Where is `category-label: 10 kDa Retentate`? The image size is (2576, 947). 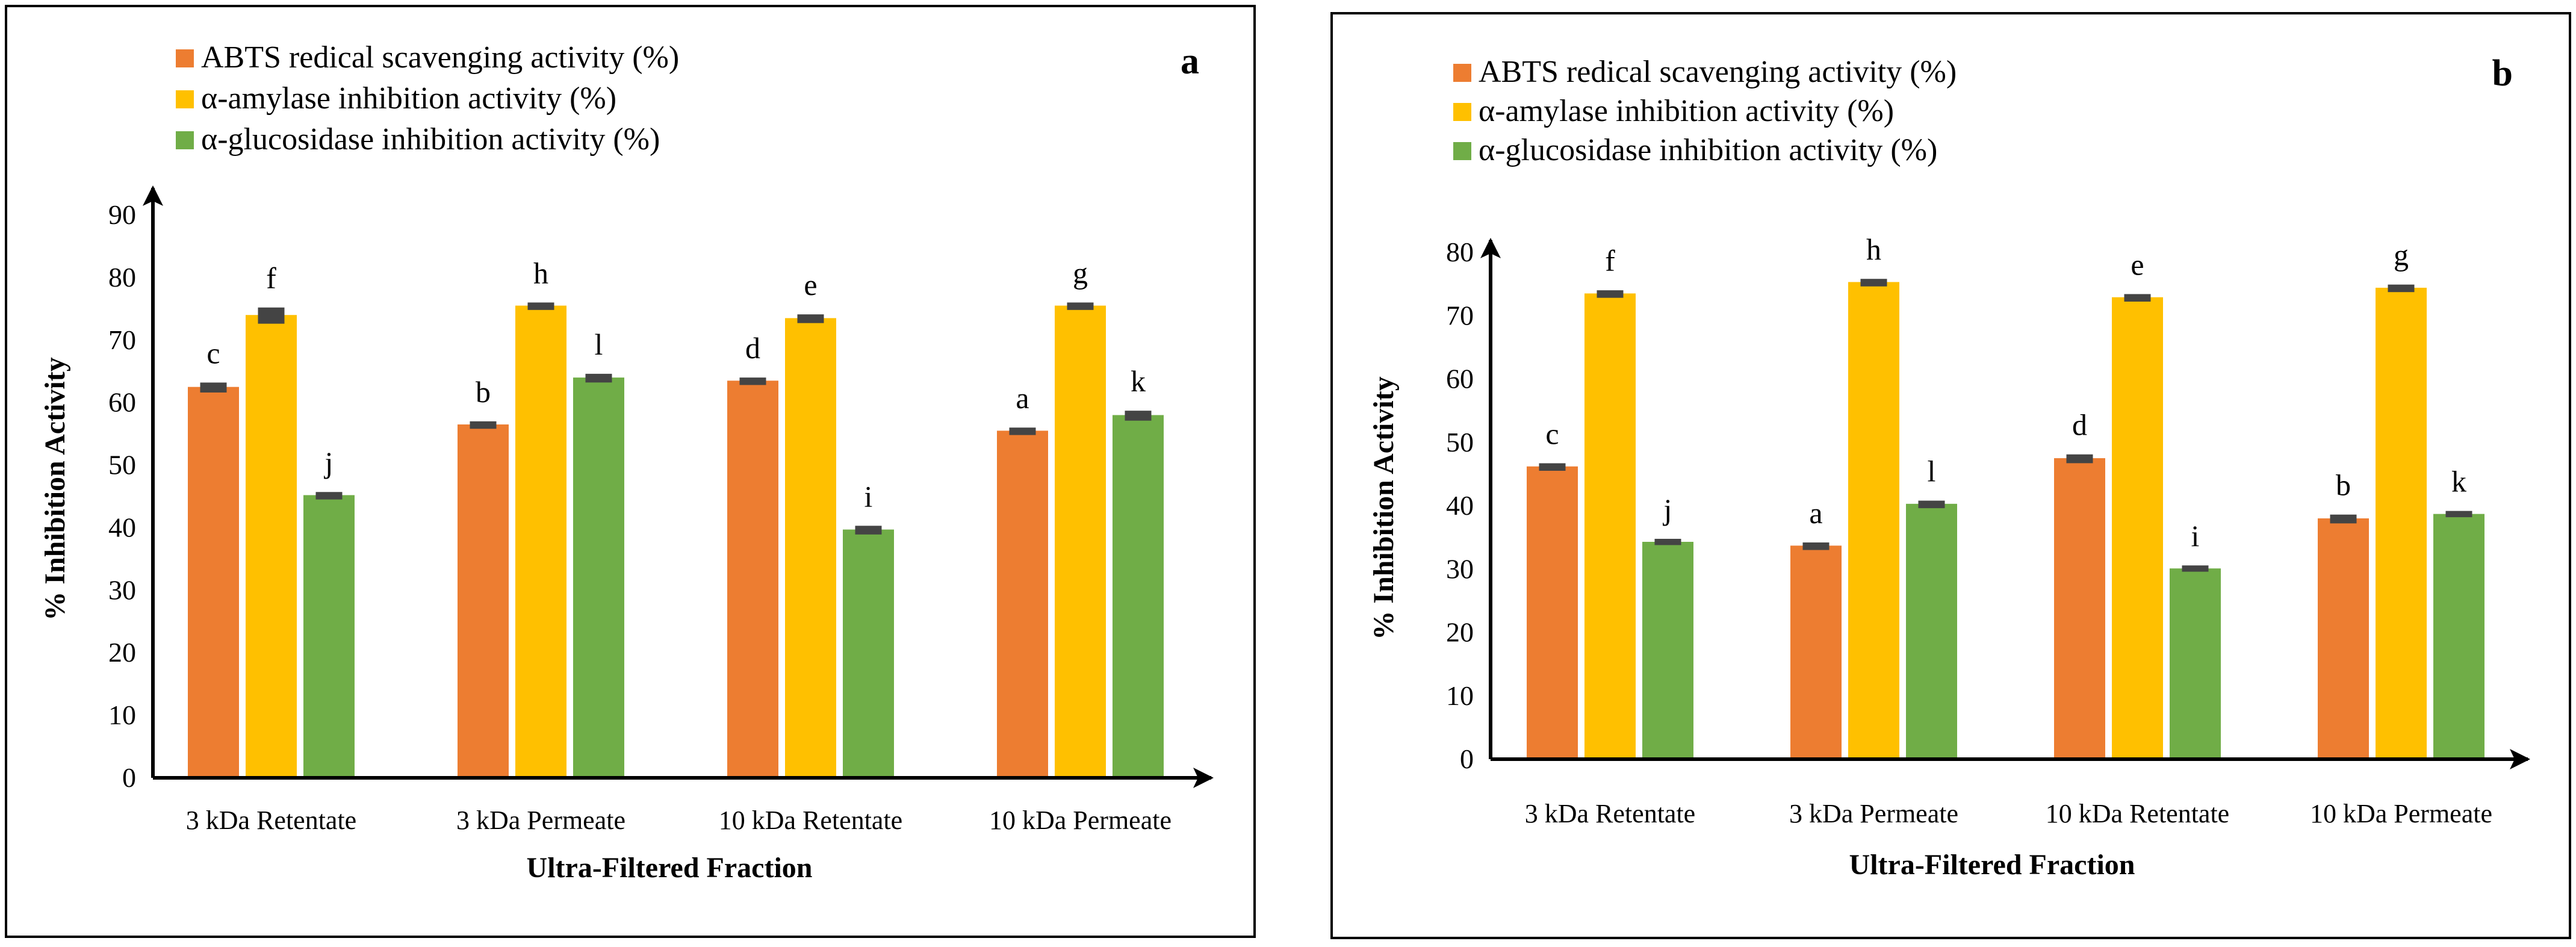
category-label: 10 kDa Retentate is located at coordinates (2137, 813).